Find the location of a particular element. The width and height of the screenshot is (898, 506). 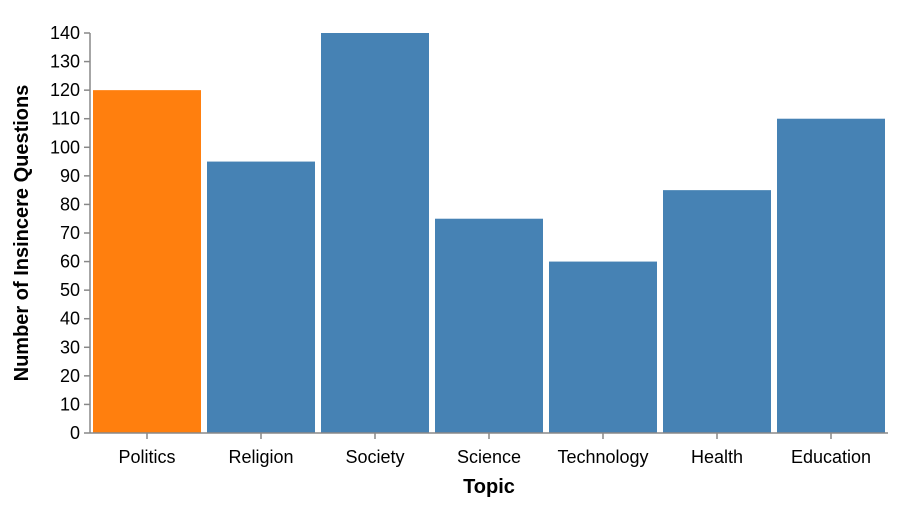

y-tick-label: 70 is located at coordinates (70, 233).